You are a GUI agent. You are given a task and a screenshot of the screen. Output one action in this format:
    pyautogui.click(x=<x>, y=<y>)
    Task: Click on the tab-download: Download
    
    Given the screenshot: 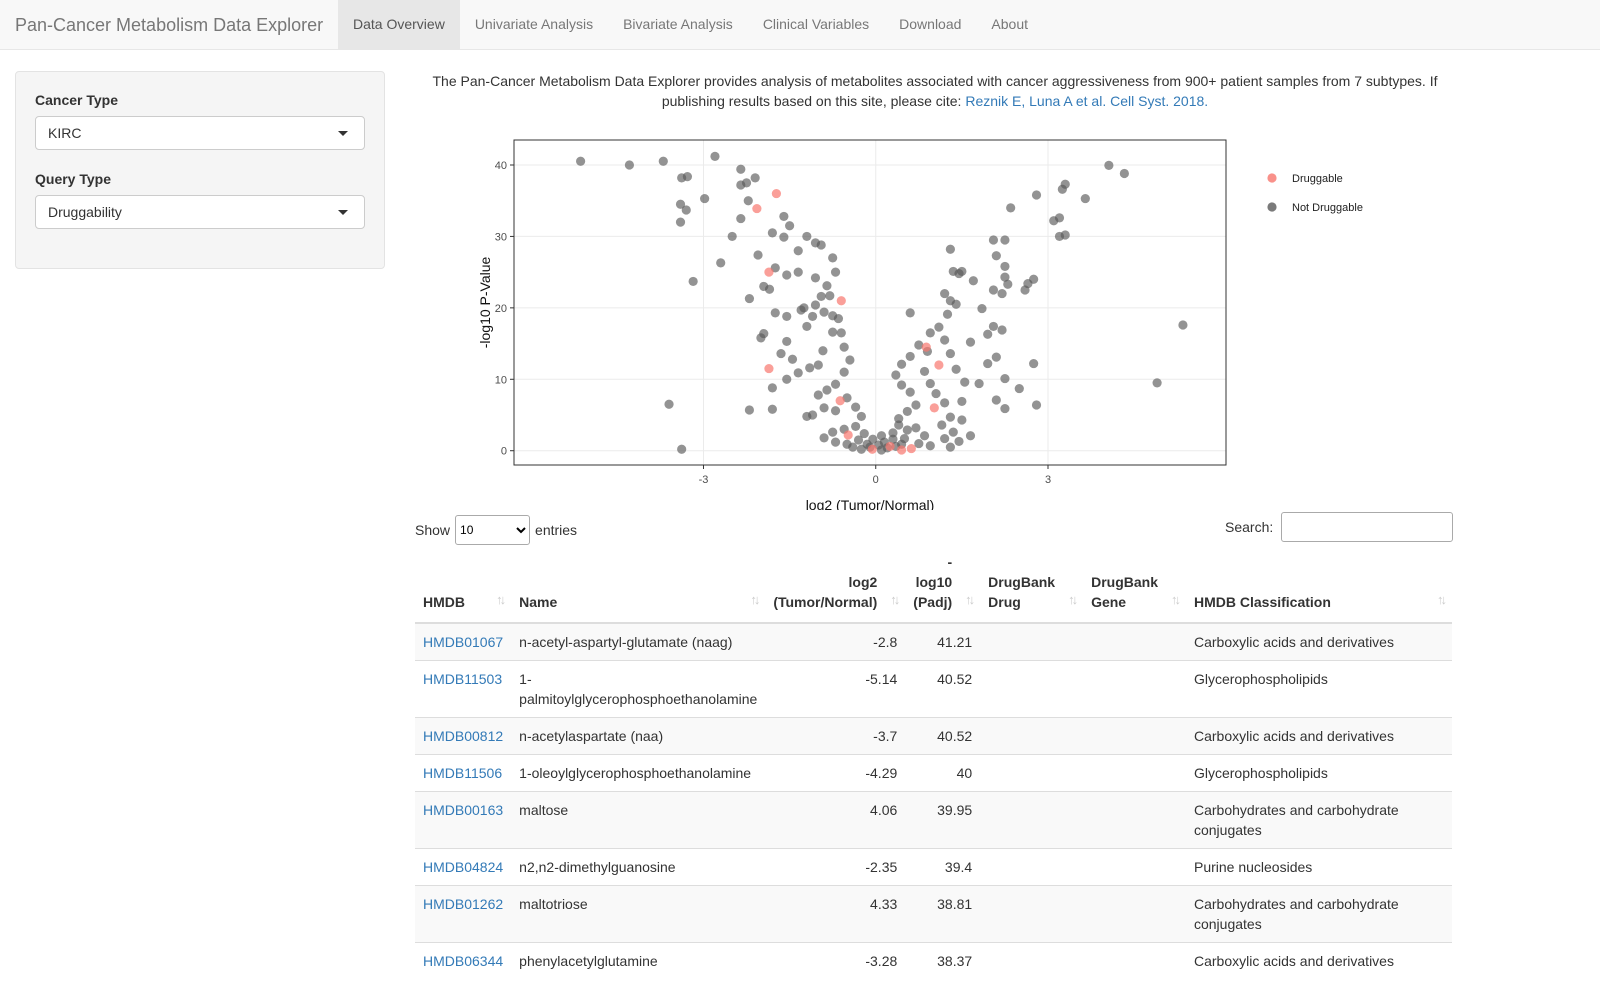 What is the action you would take?
    pyautogui.click(x=930, y=24)
    